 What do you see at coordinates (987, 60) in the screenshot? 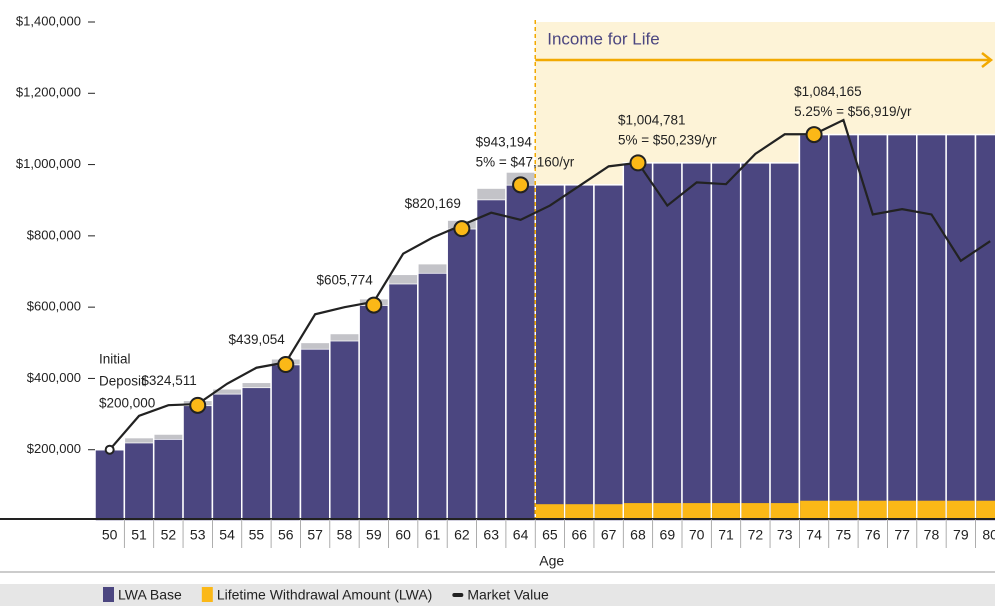
I see `income-arrow-head` at bounding box center [987, 60].